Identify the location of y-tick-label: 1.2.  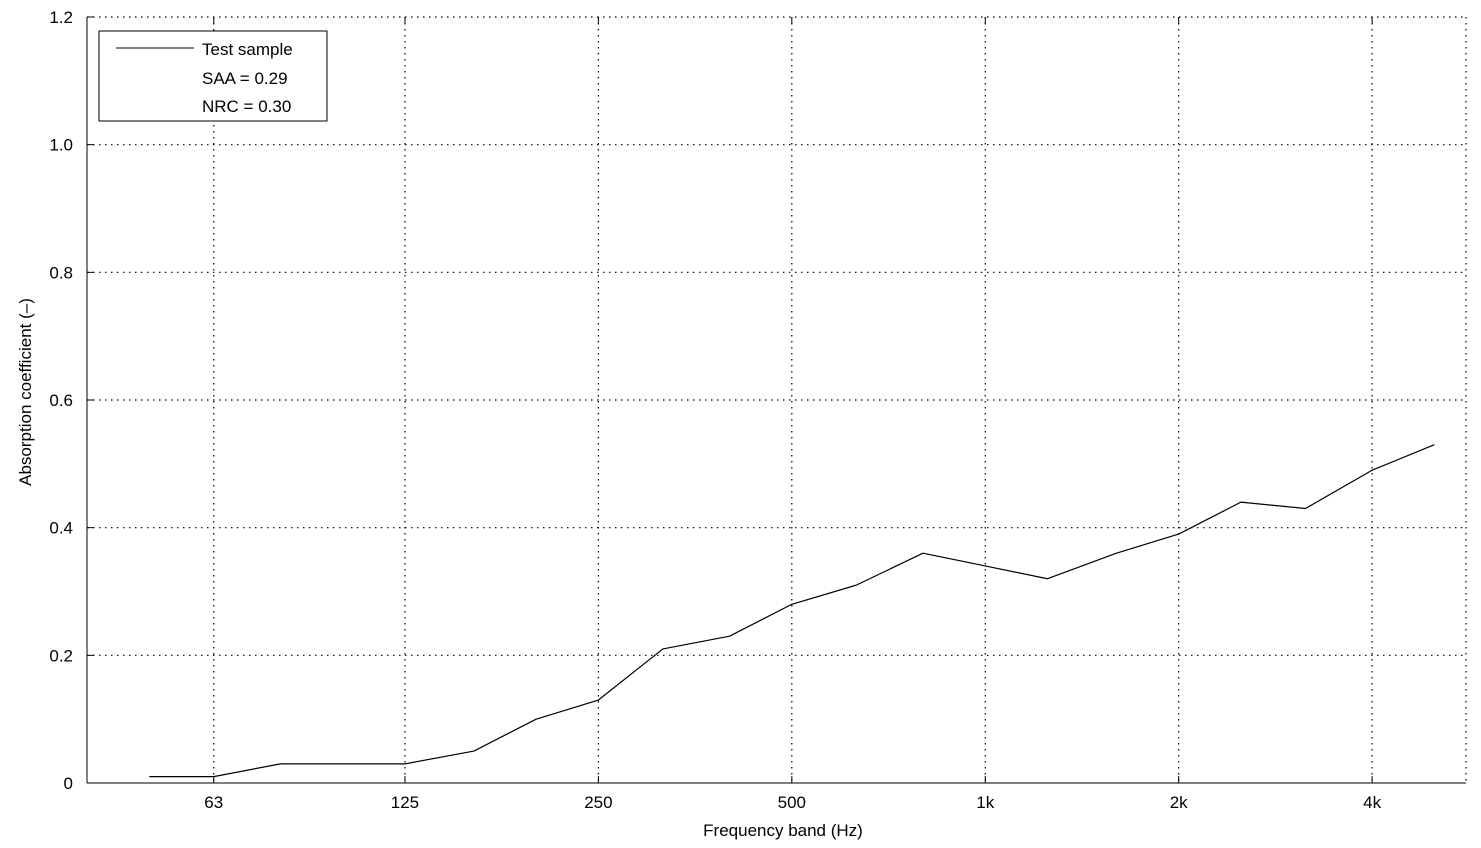
(61, 17).